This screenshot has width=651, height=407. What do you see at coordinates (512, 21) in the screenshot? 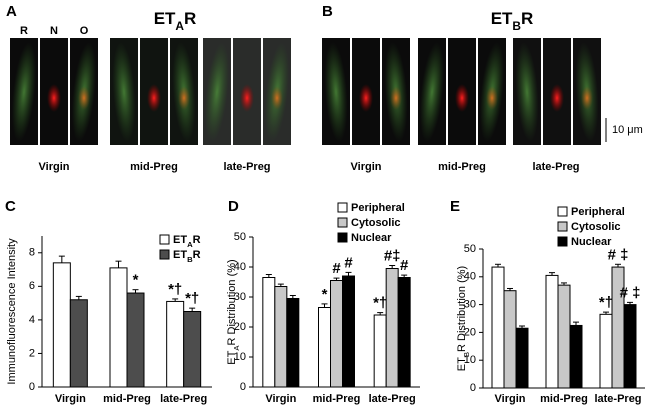
I see `panel-title: ETBR` at bounding box center [512, 21].